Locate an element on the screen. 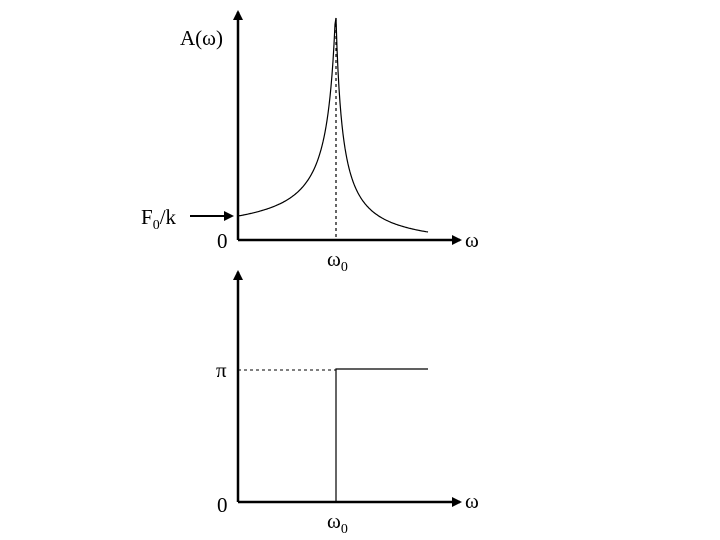 This screenshot has height=540, width=720. static-amplitude-label: F0/k is located at coordinates (159, 219).